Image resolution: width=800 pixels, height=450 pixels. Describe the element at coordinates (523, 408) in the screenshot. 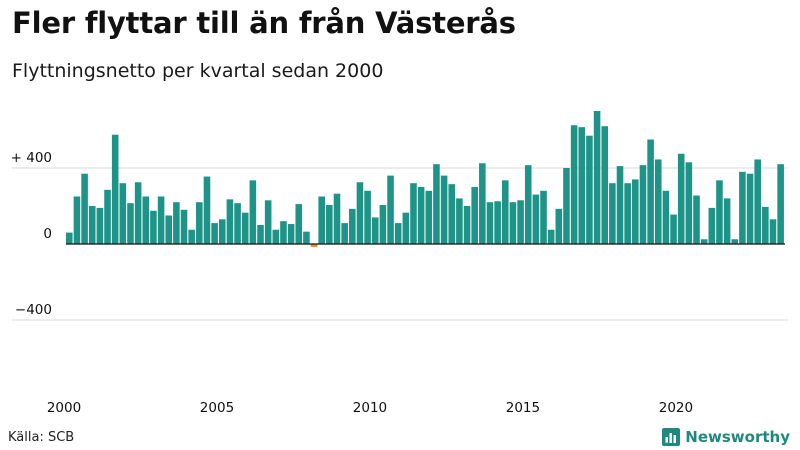

I see `x-tick-label: 2015` at that location.